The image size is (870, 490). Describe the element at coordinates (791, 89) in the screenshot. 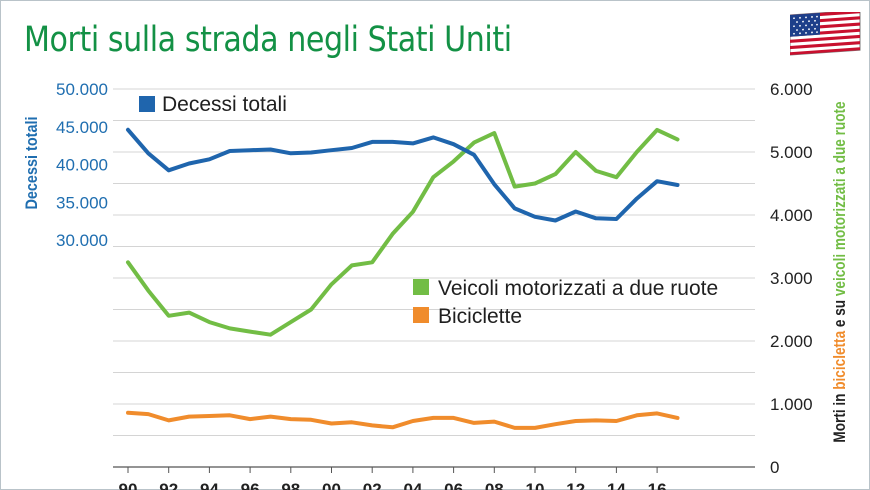

I see `right-tick-label: 6.000` at that location.